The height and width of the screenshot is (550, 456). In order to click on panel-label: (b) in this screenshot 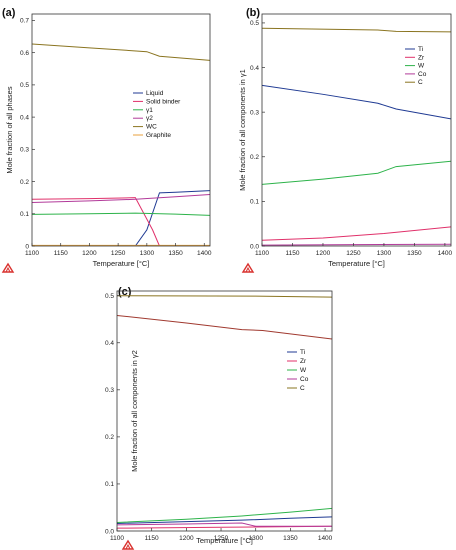, I will do `click(253, 13)`.